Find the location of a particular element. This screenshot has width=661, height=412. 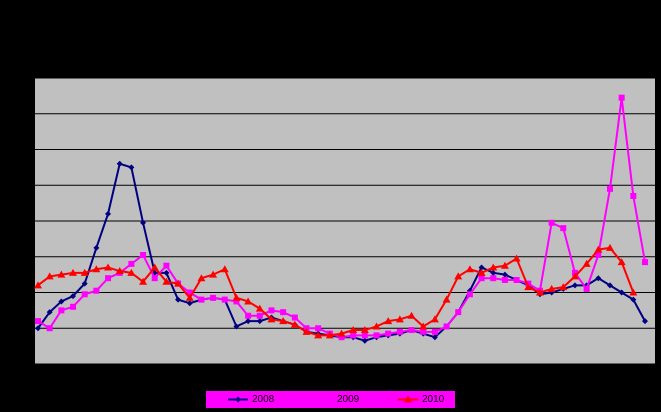

legend-label: 2010 is located at coordinates (433, 399).